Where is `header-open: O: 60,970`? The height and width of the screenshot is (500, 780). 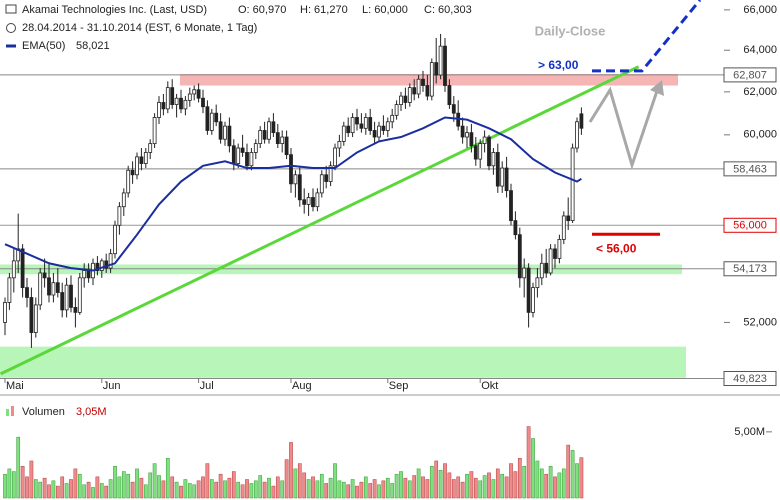 header-open: O: 60,970 is located at coordinates (262, 10).